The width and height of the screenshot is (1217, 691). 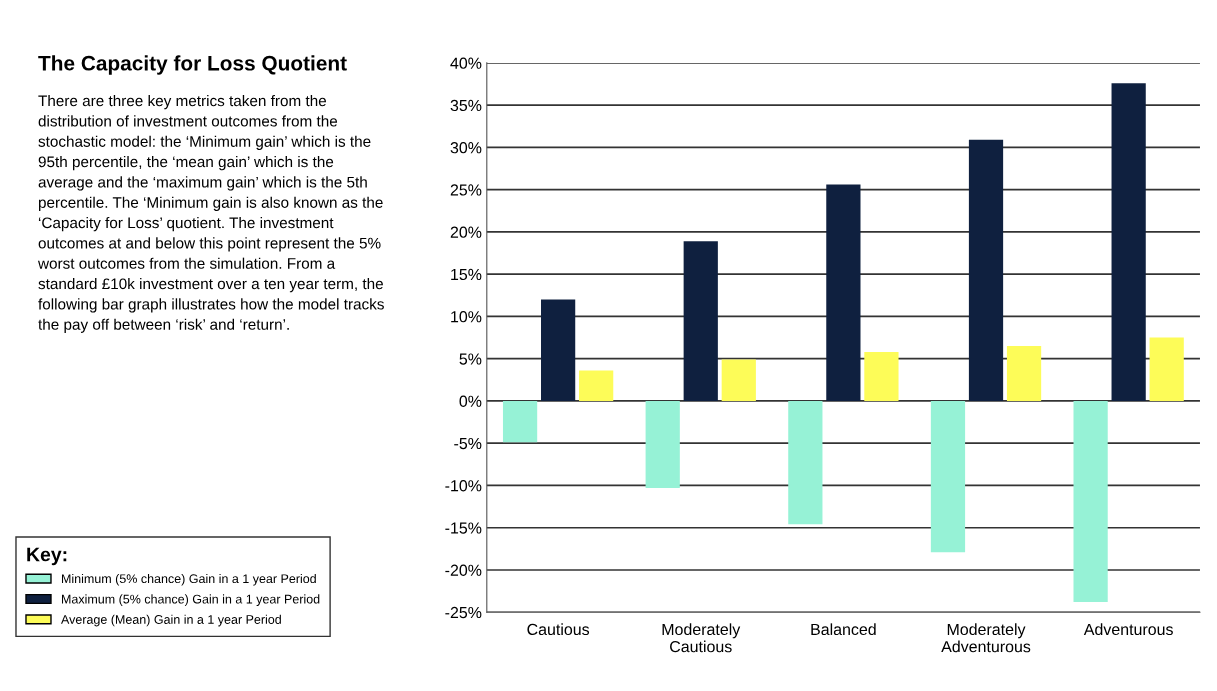 What do you see at coordinates (210, 214) in the screenshot?
I see `text: There are three key metrics taken from the distribution of investment outcomes from the stochastic model: the ‘Minimum gain’ which is the 95th percentile, the ‘mean gain’ which is the average and the ‘maximum gain’ which is the 5th percentile. The ‘Minimum gain is also known as the ‘Capacity for Loss’ quotient. The investment outcomes at and below this point represent the 5% worst outcomes from the simulation. From a standard £10k investment over a ten year term, the following bar graph illustrates how the model tracks the pay off between ‘risk’ and ‘return’.` at bounding box center [210, 214].